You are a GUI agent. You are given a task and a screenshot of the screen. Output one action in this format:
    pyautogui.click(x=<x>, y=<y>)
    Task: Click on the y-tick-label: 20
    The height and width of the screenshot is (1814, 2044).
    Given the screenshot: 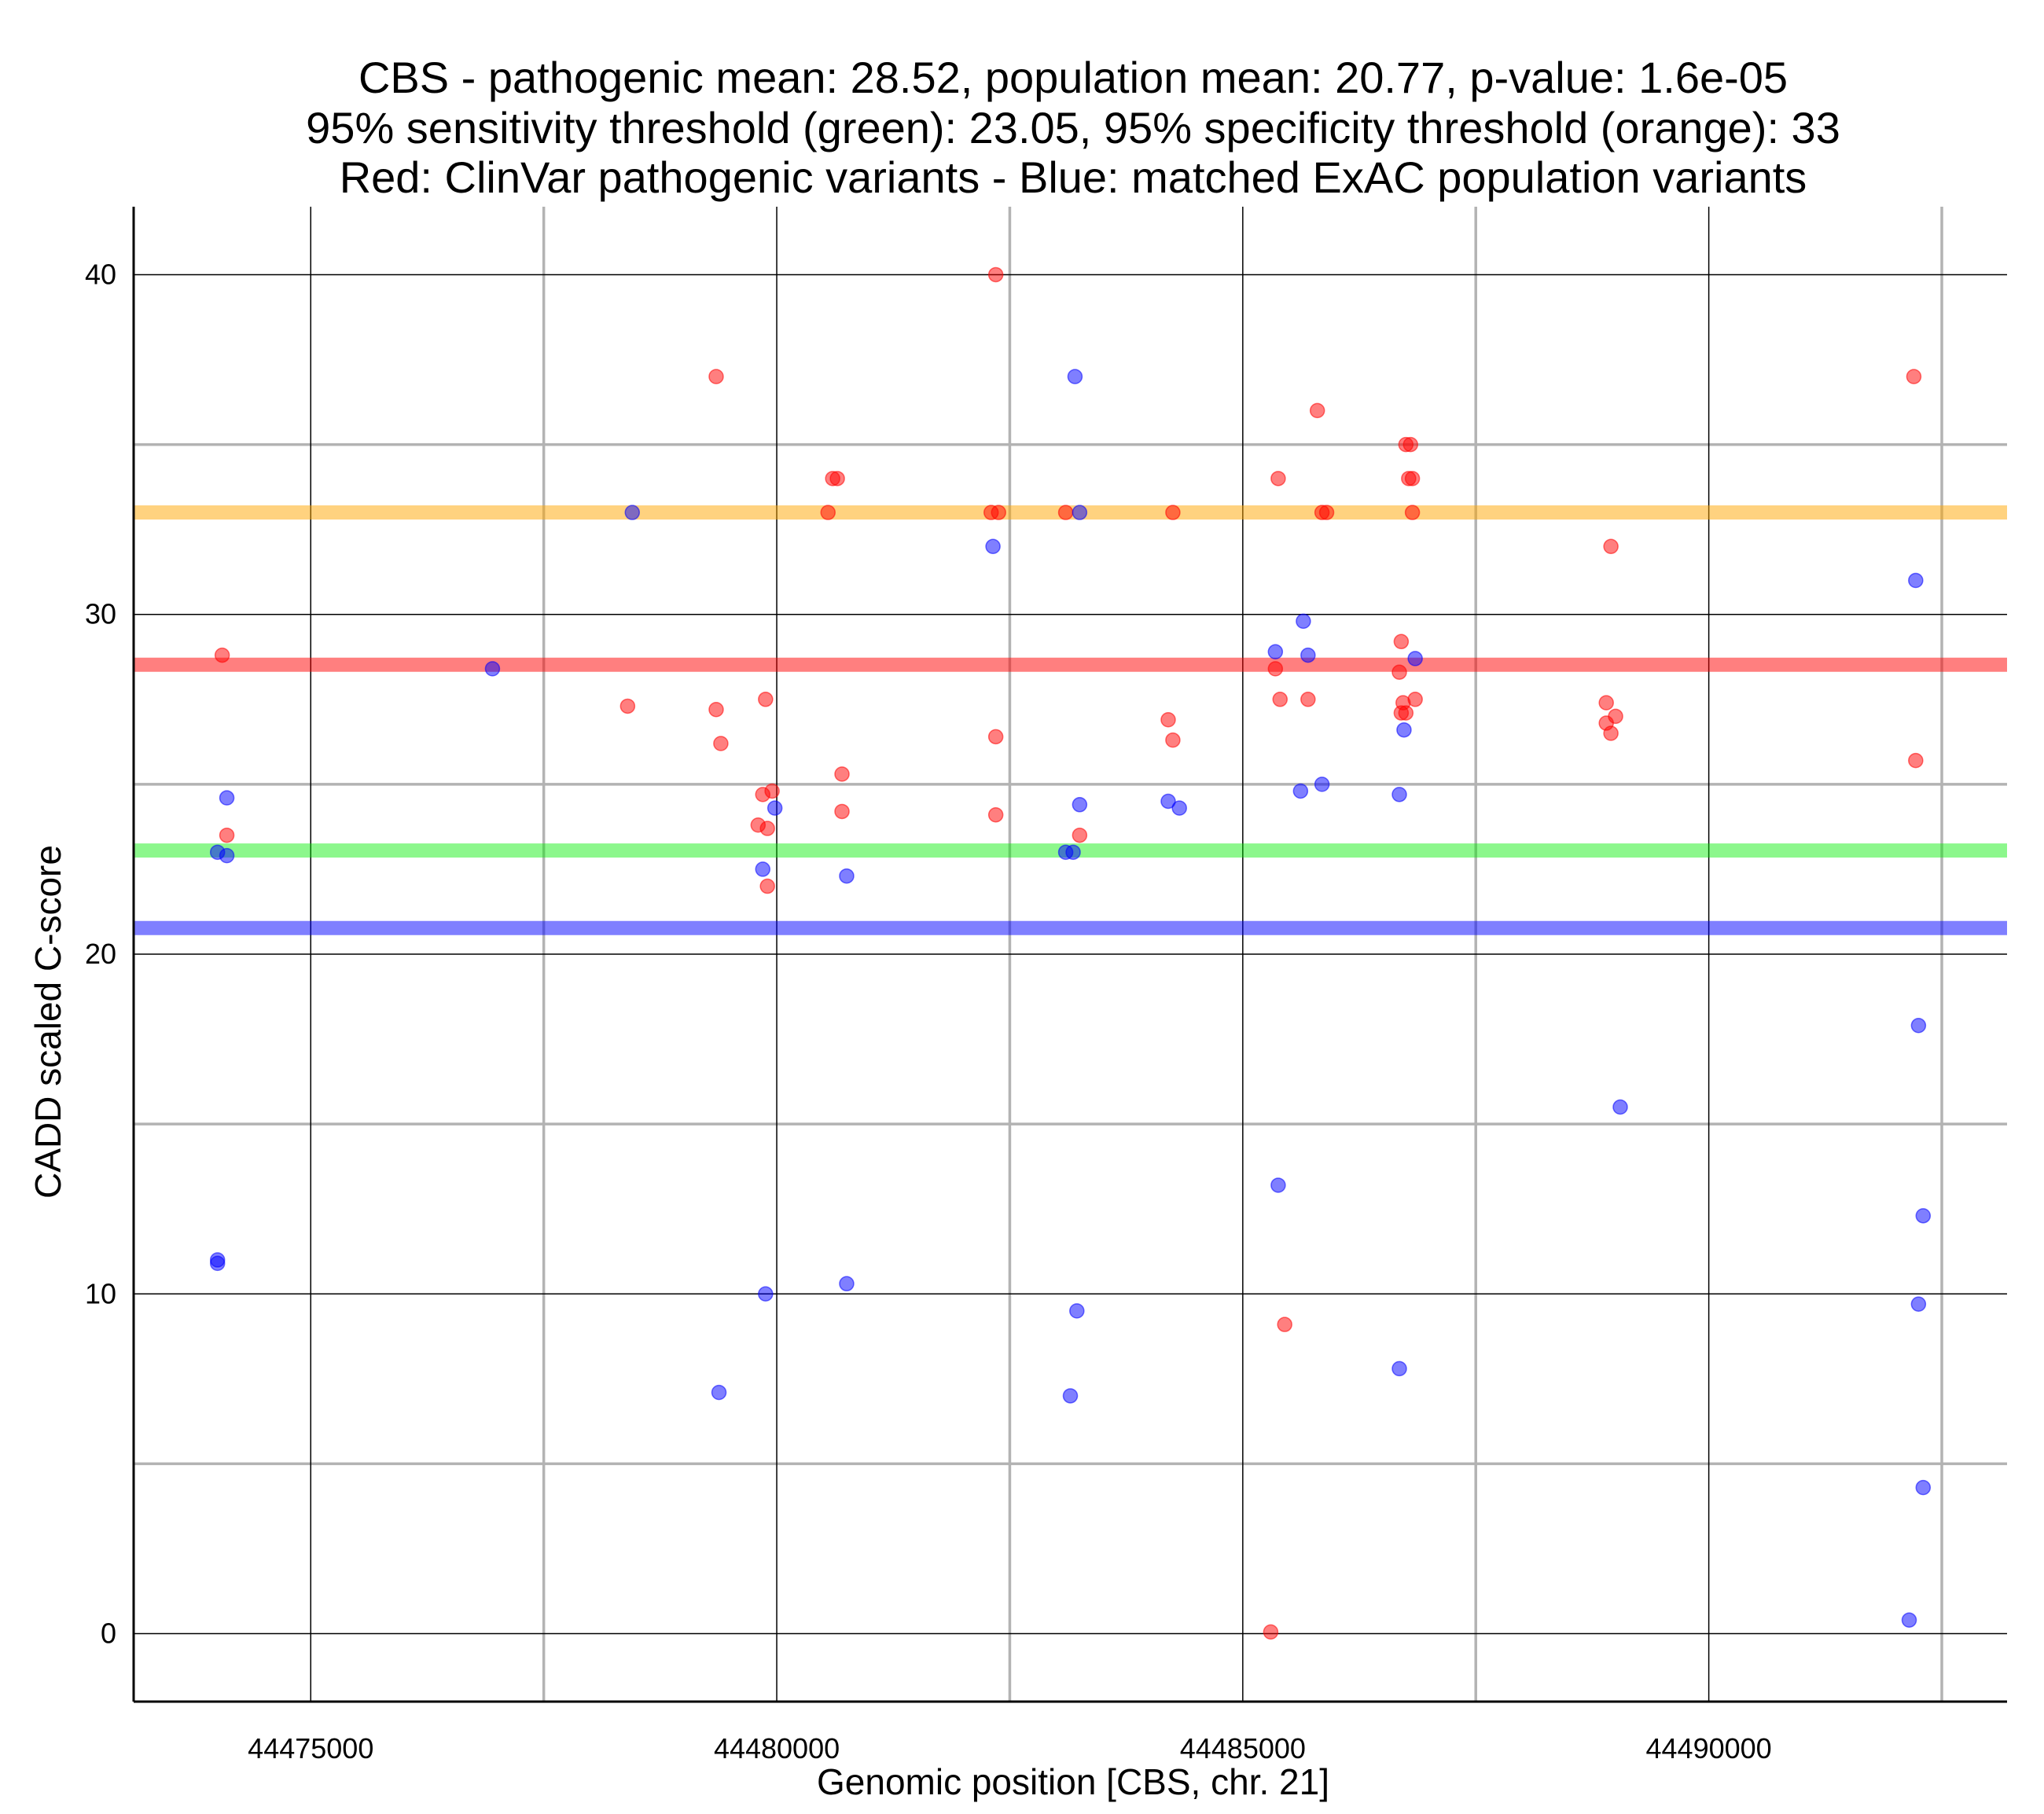 What is the action you would take?
    pyautogui.click(x=101, y=954)
    